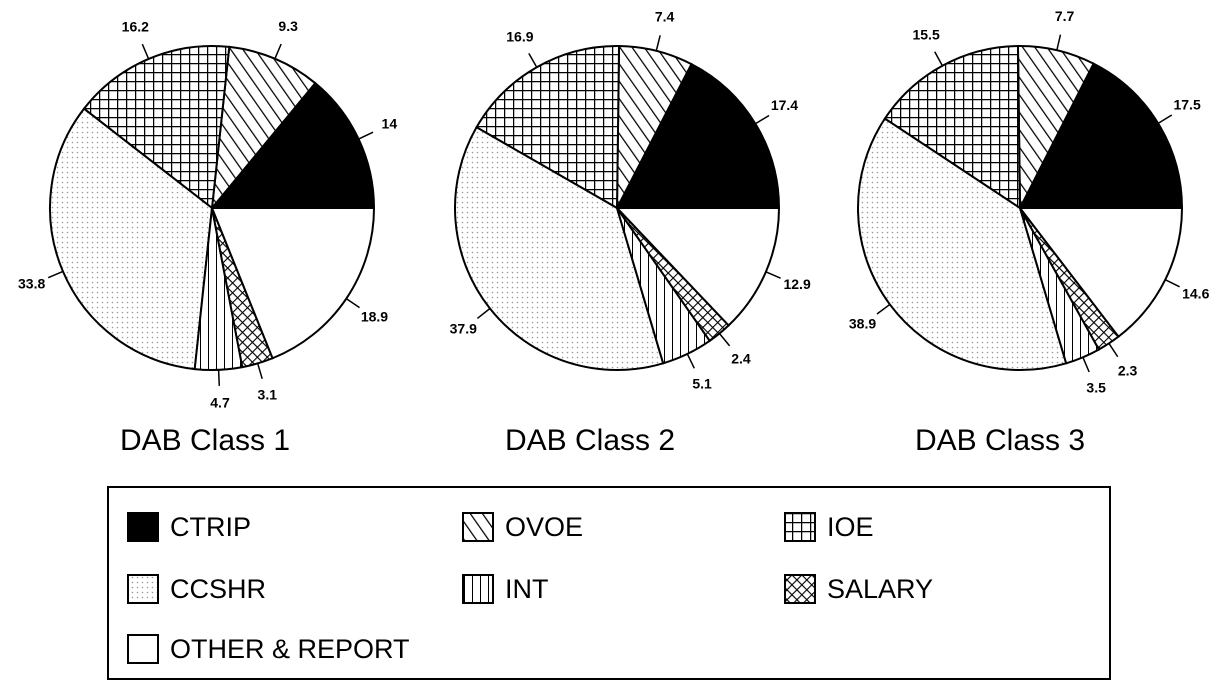  I want to click on legend-label: SALARY, so click(880, 589).